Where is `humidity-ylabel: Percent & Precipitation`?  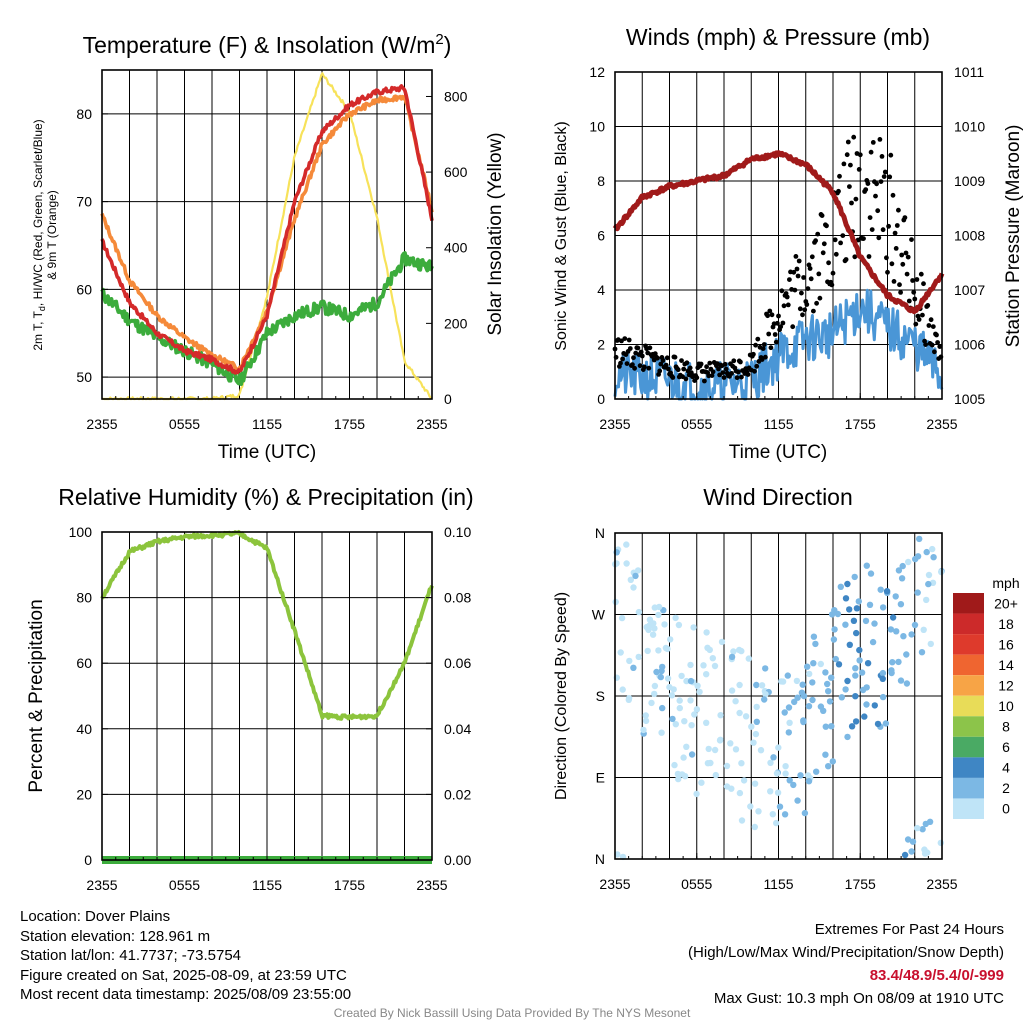
humidity-ylabel: Percent & Precipitation is located at coordinates (36, 695).